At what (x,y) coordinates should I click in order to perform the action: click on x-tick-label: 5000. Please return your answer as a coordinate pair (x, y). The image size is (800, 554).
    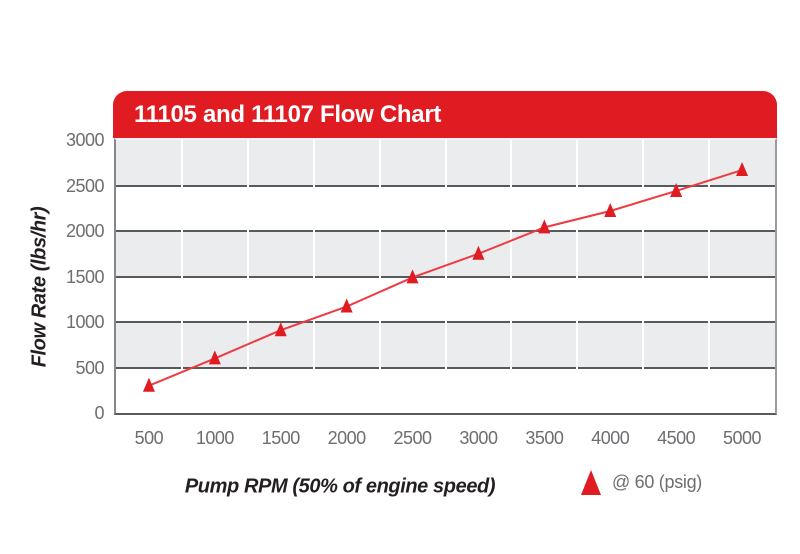
    Looking at the image, I should click on (742, 438).